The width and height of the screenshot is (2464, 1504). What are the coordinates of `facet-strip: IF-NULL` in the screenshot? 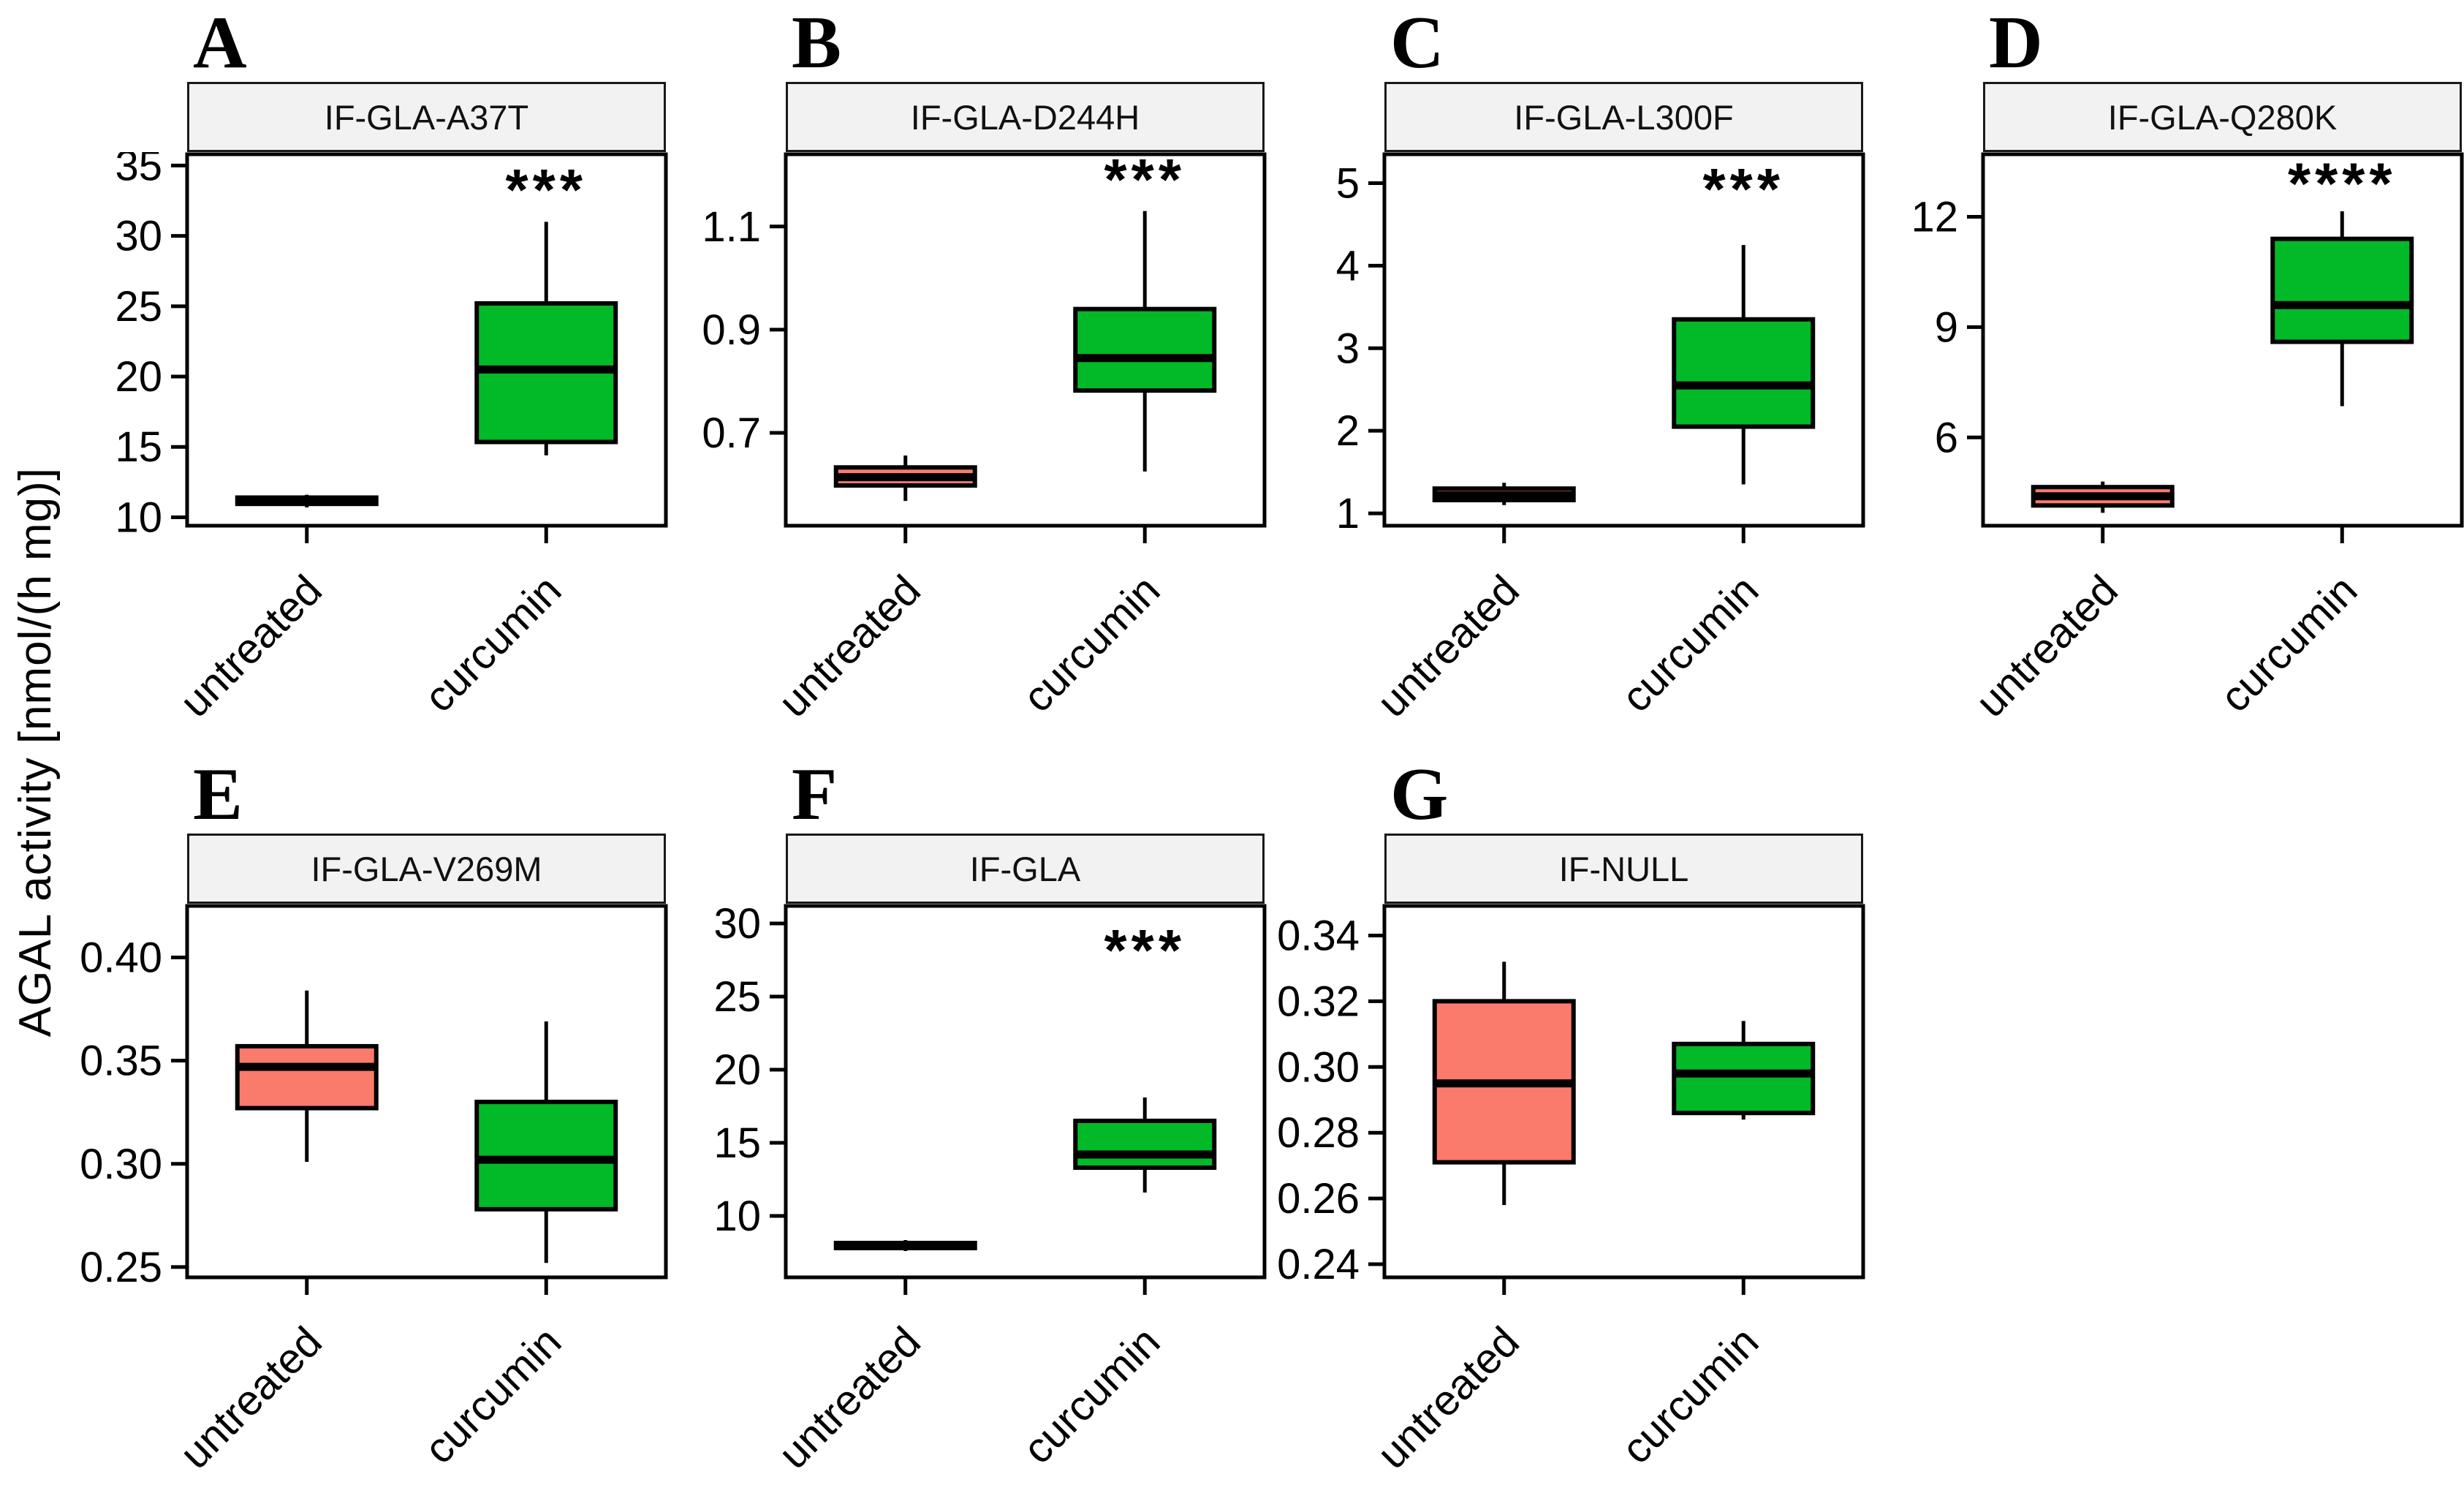 It's located at (1623, 869).